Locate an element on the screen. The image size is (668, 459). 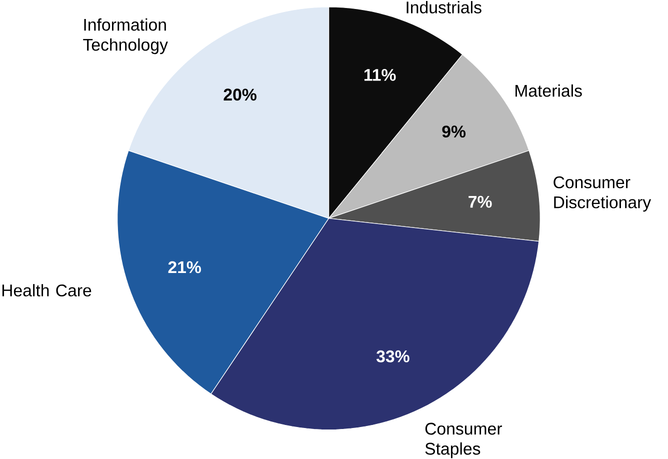
data-label: 7% is located at coordinates (480, 202).